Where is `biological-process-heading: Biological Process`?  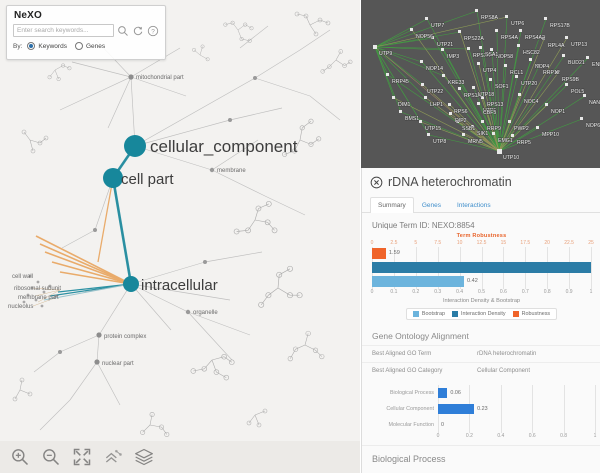
biological-process-heading: Biological Process is located at coordinates (481, 456).